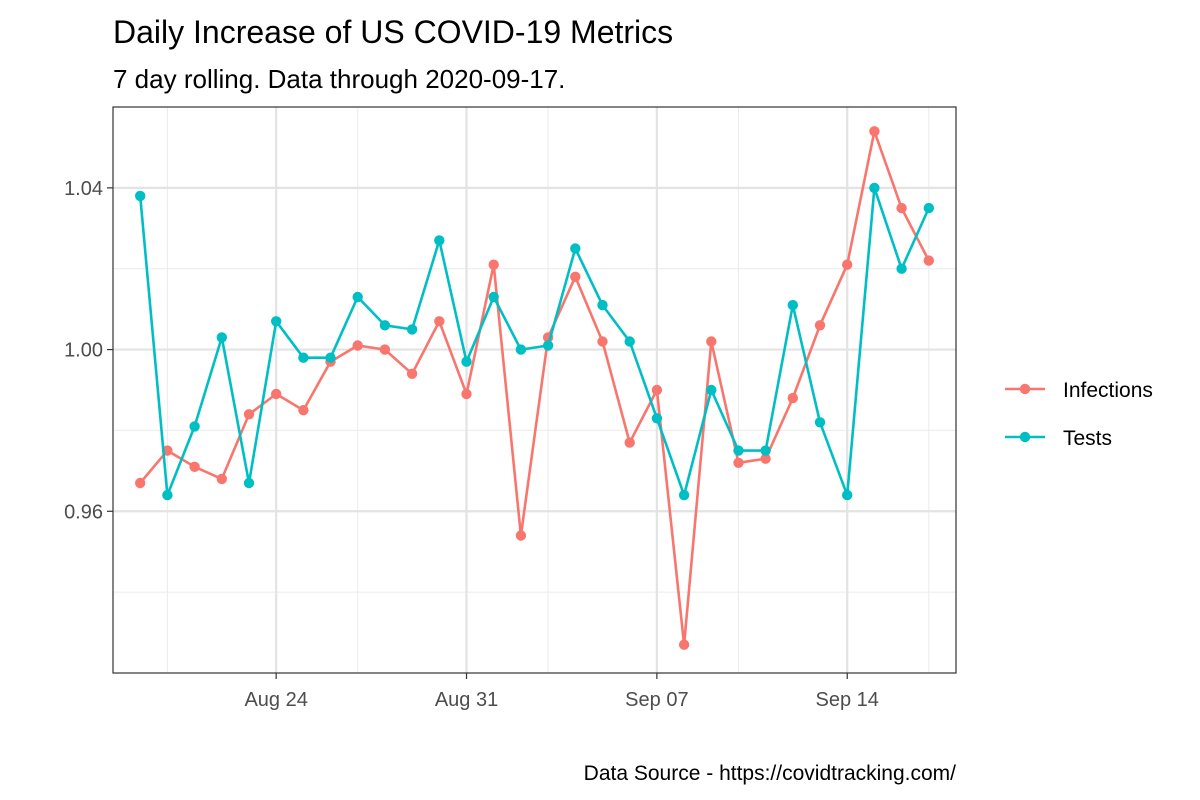 The height and width of the screenshot is (800, 1200). I want to click on x-tick-label: Sep 07, so click(656, 700).